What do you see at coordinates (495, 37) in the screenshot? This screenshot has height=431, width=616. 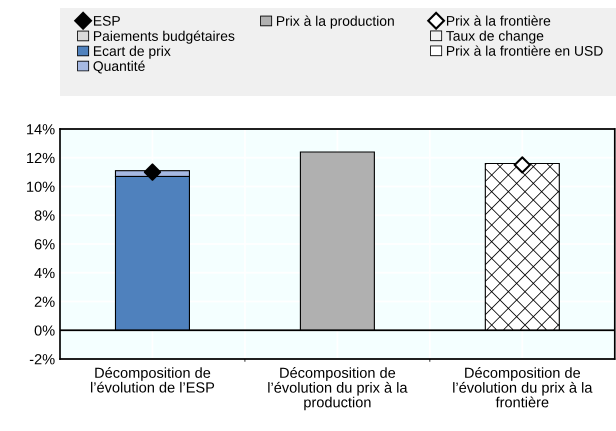 I see `legend-label: Taux de change` at bounding box center [495, 37].